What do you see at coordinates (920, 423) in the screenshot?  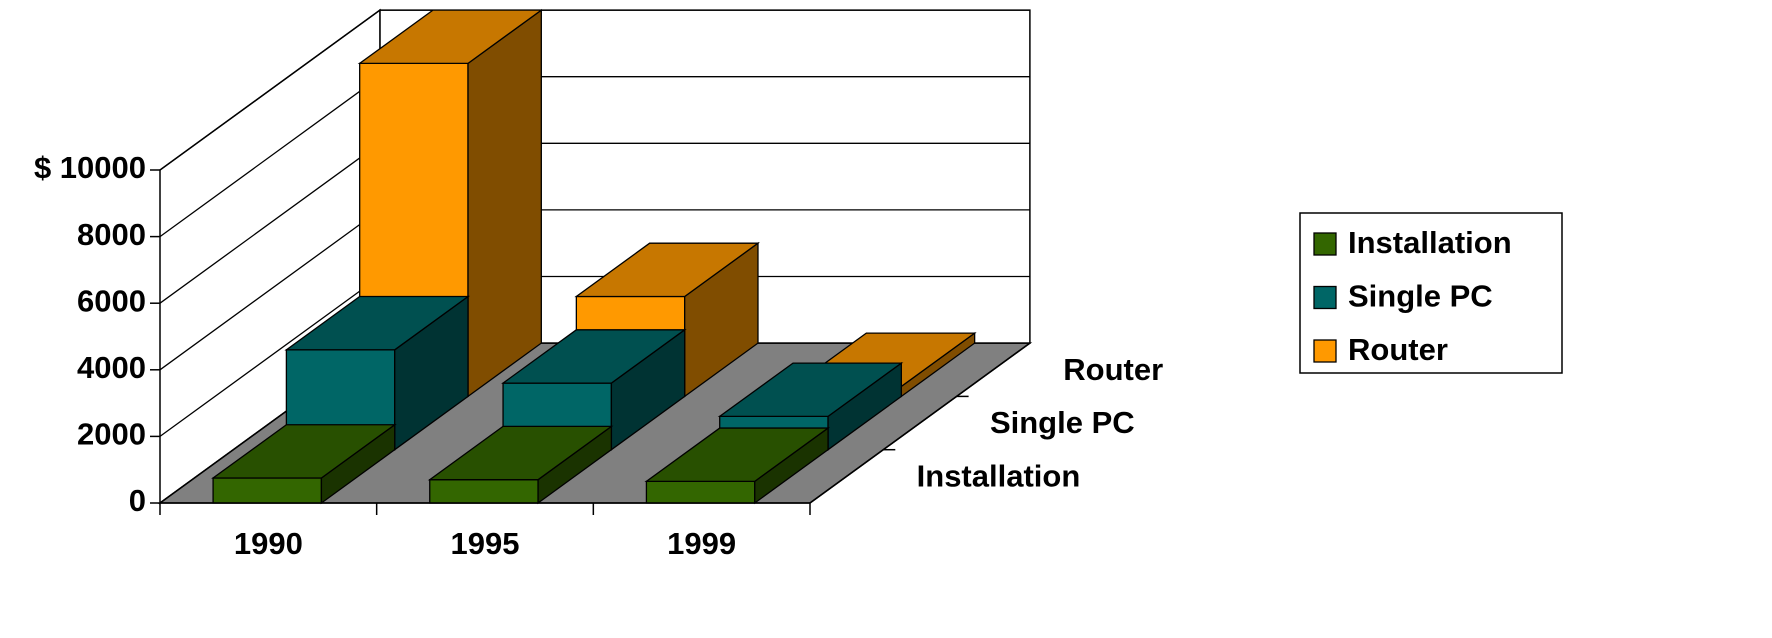 I see `depth-axis` at bounding box center [920, 423].